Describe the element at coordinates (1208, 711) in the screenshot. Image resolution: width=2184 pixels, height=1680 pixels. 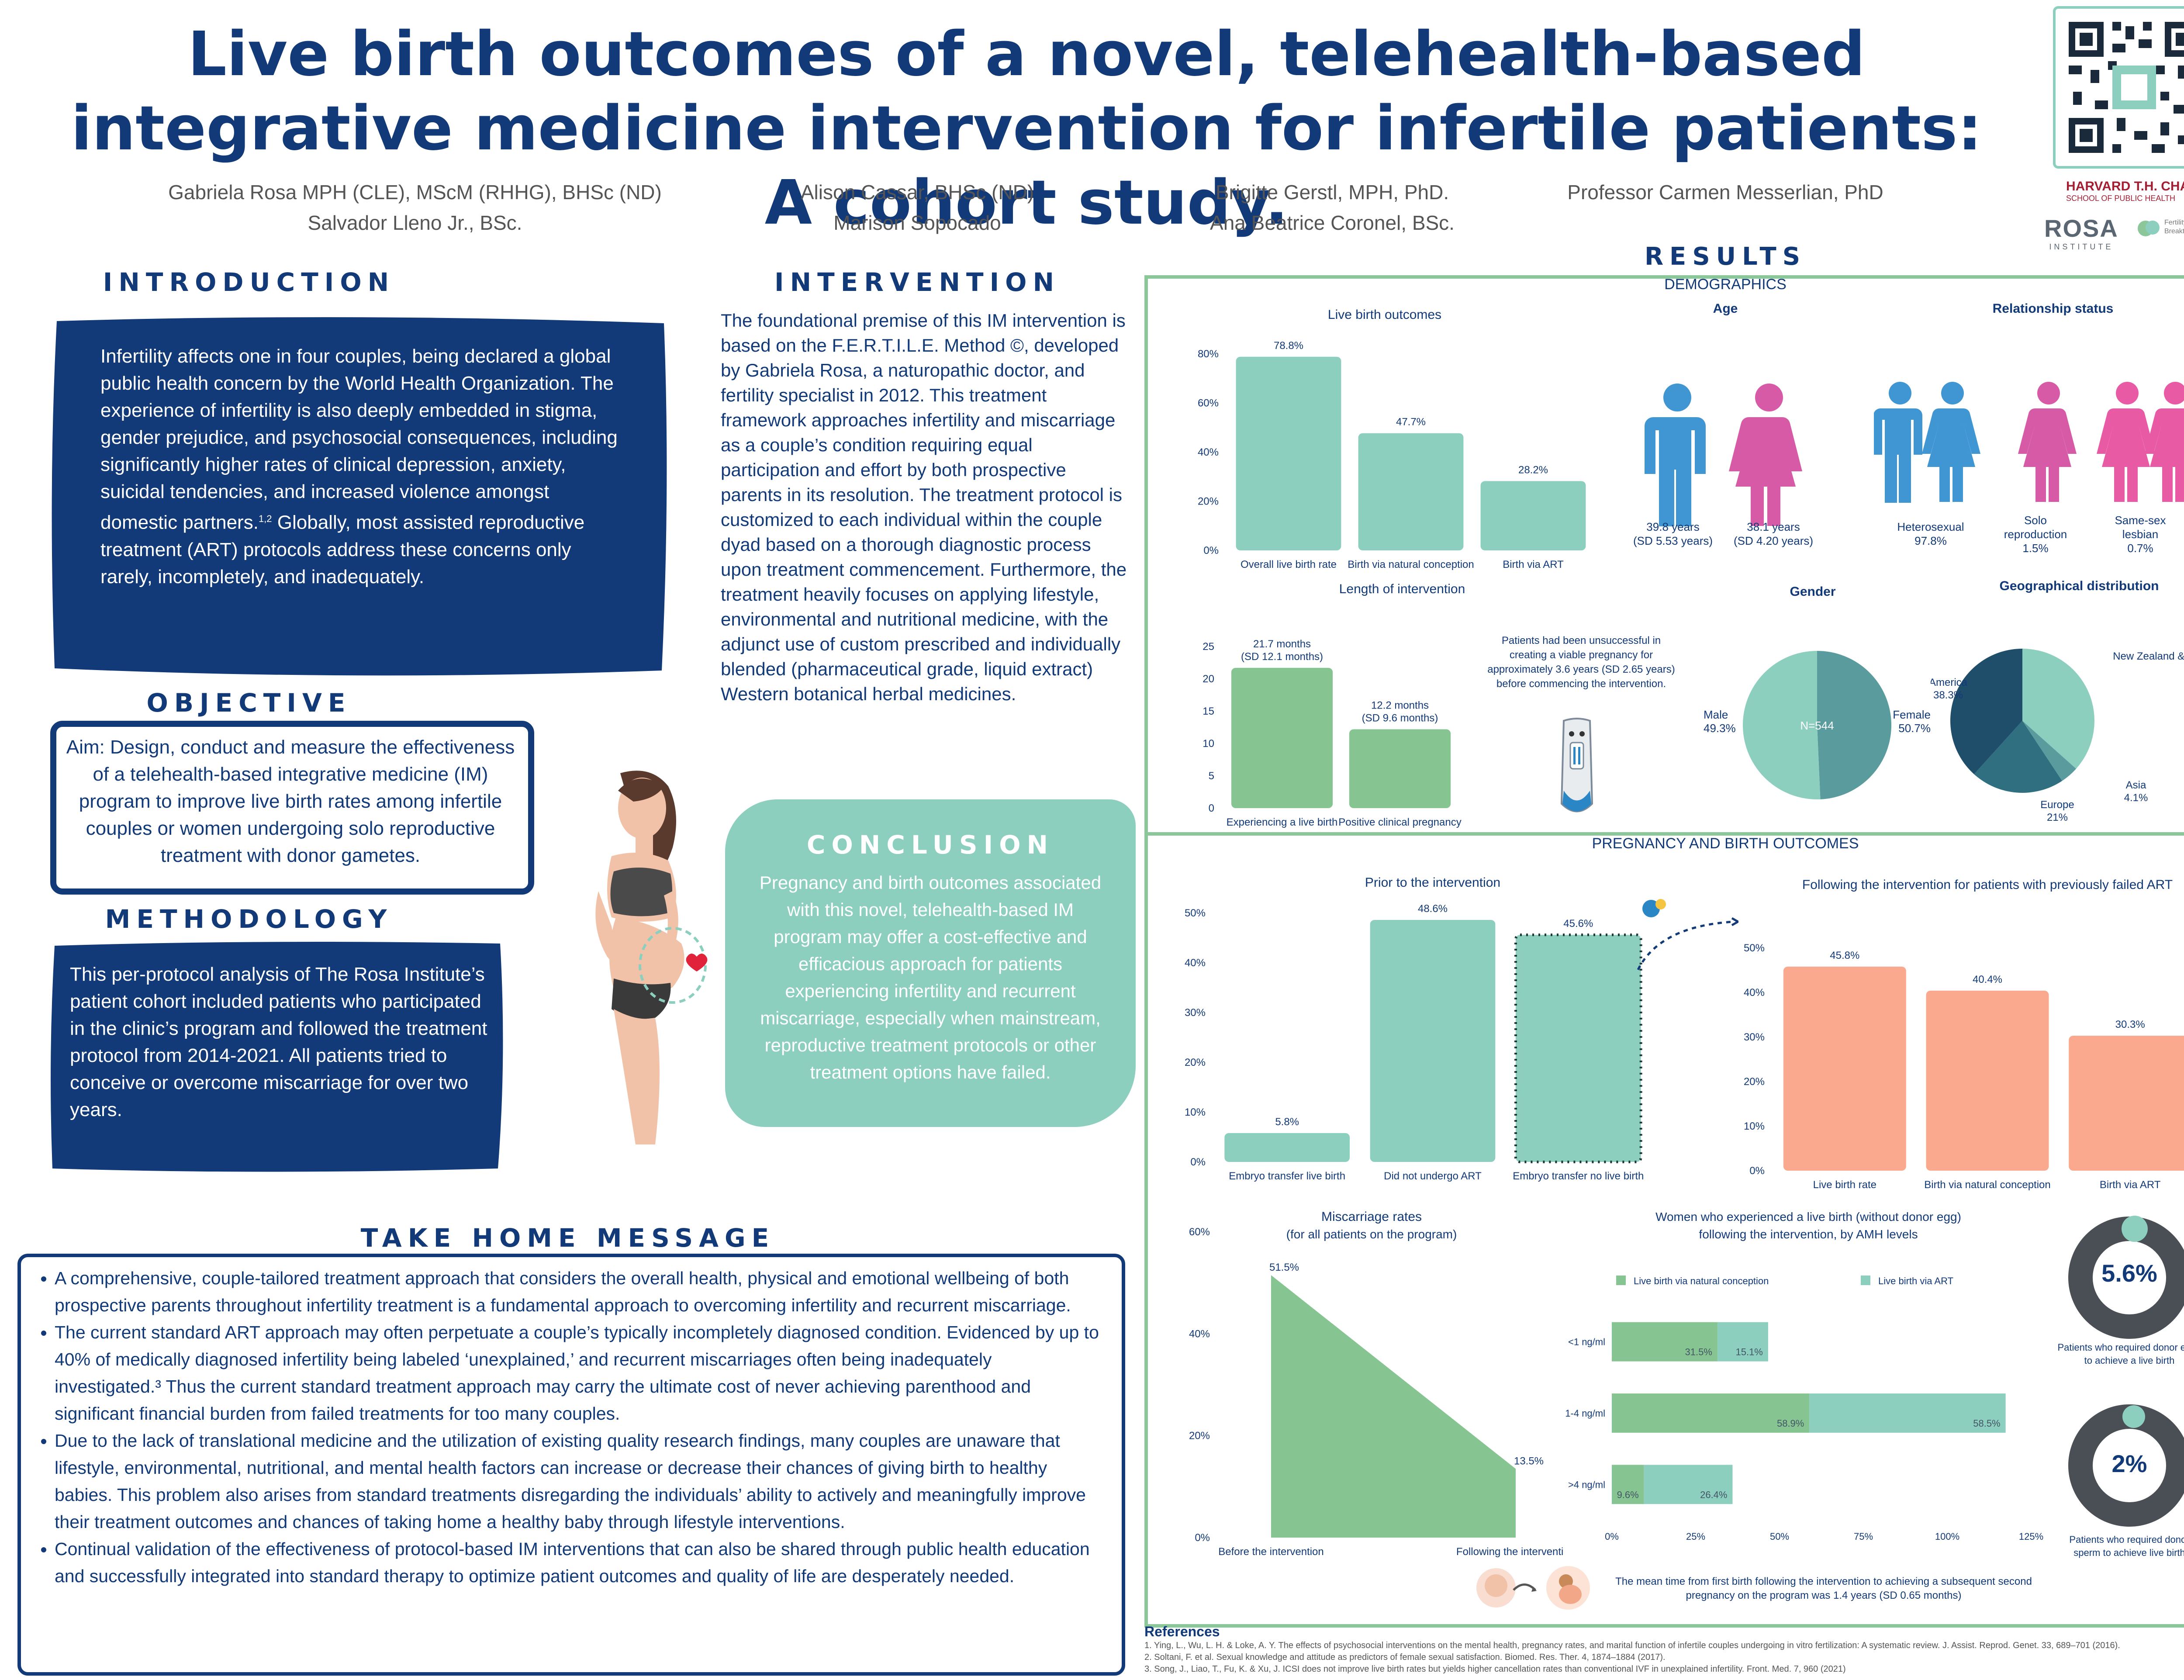
I see `y-tick-label: 15` at that location.